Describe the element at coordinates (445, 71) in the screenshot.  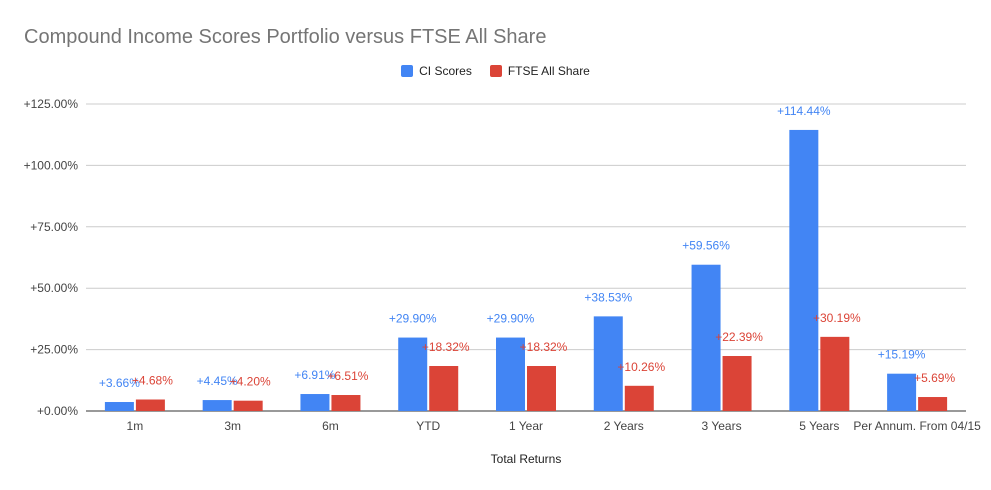
I see `legend-label-ci-scores: CI Scores` at that location.